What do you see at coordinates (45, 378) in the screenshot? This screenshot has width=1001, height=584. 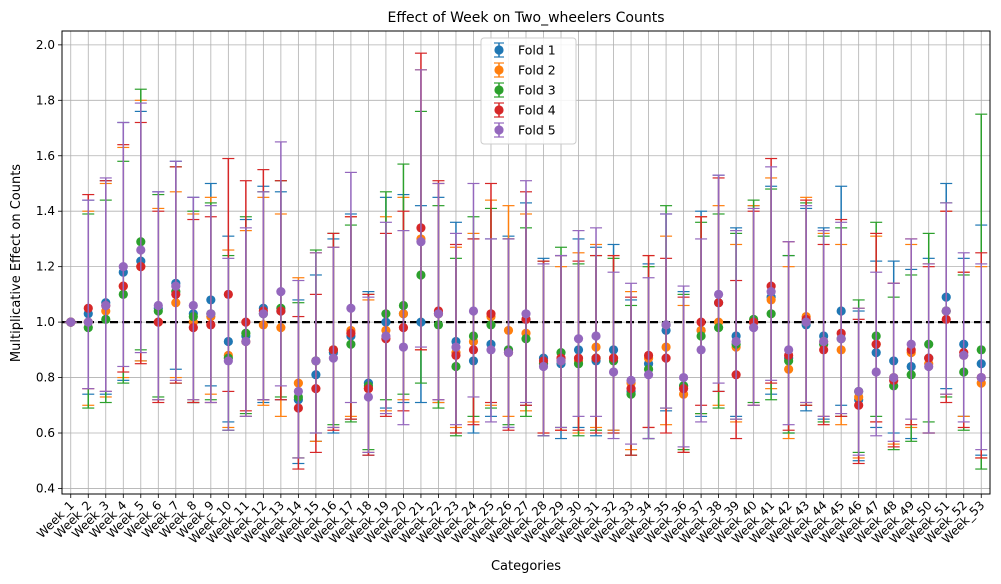 I see `y-tick-label: 0.8` at bounding box center [45, 378].